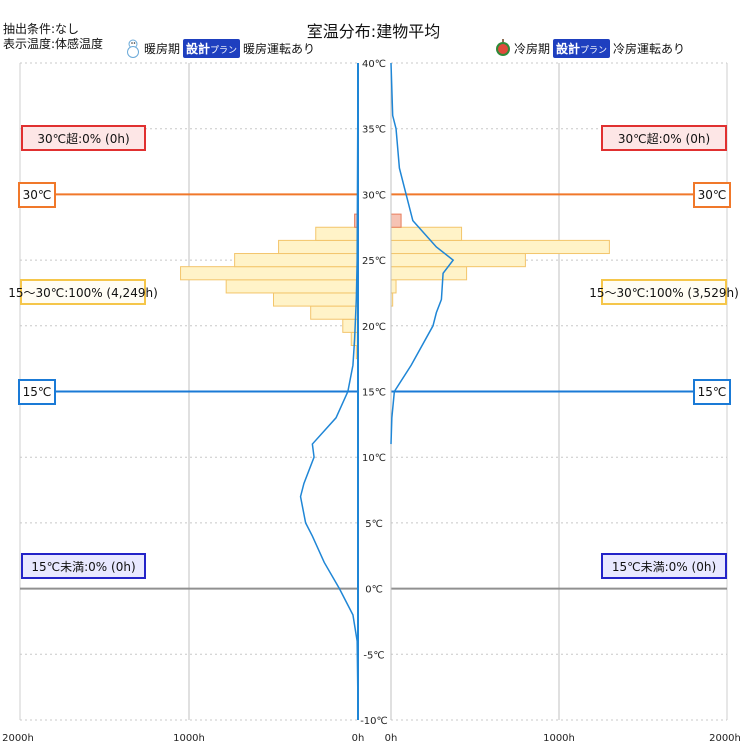  What do you see at coordinates (83, 292) in the screenshot?
I see `left-15-30-box: 15〜30℃:100% (4,249h)` at bounding box center [83, 292].